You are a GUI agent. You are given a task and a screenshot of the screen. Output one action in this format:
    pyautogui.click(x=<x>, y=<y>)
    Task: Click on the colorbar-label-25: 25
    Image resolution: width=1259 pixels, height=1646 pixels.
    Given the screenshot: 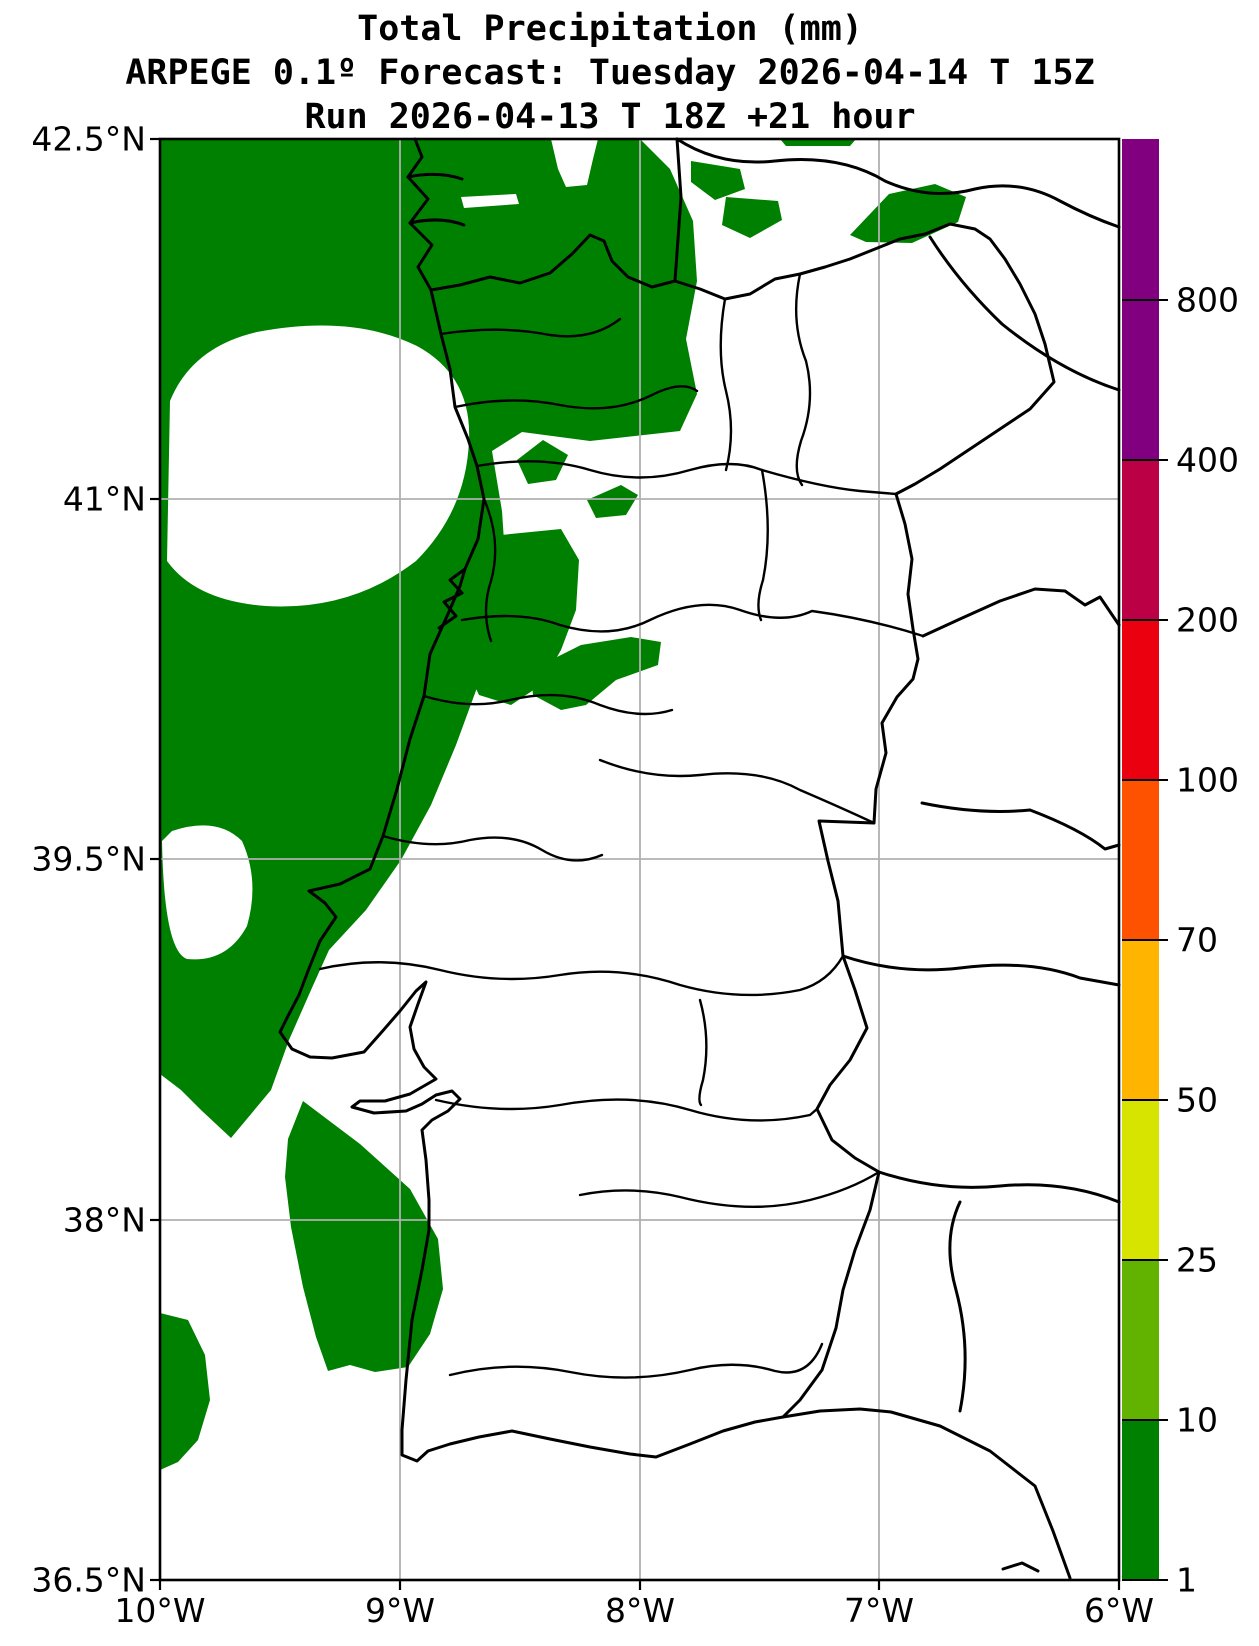 What is the action you would take?
    pyautogui.click(x=1197, y=1260)
    